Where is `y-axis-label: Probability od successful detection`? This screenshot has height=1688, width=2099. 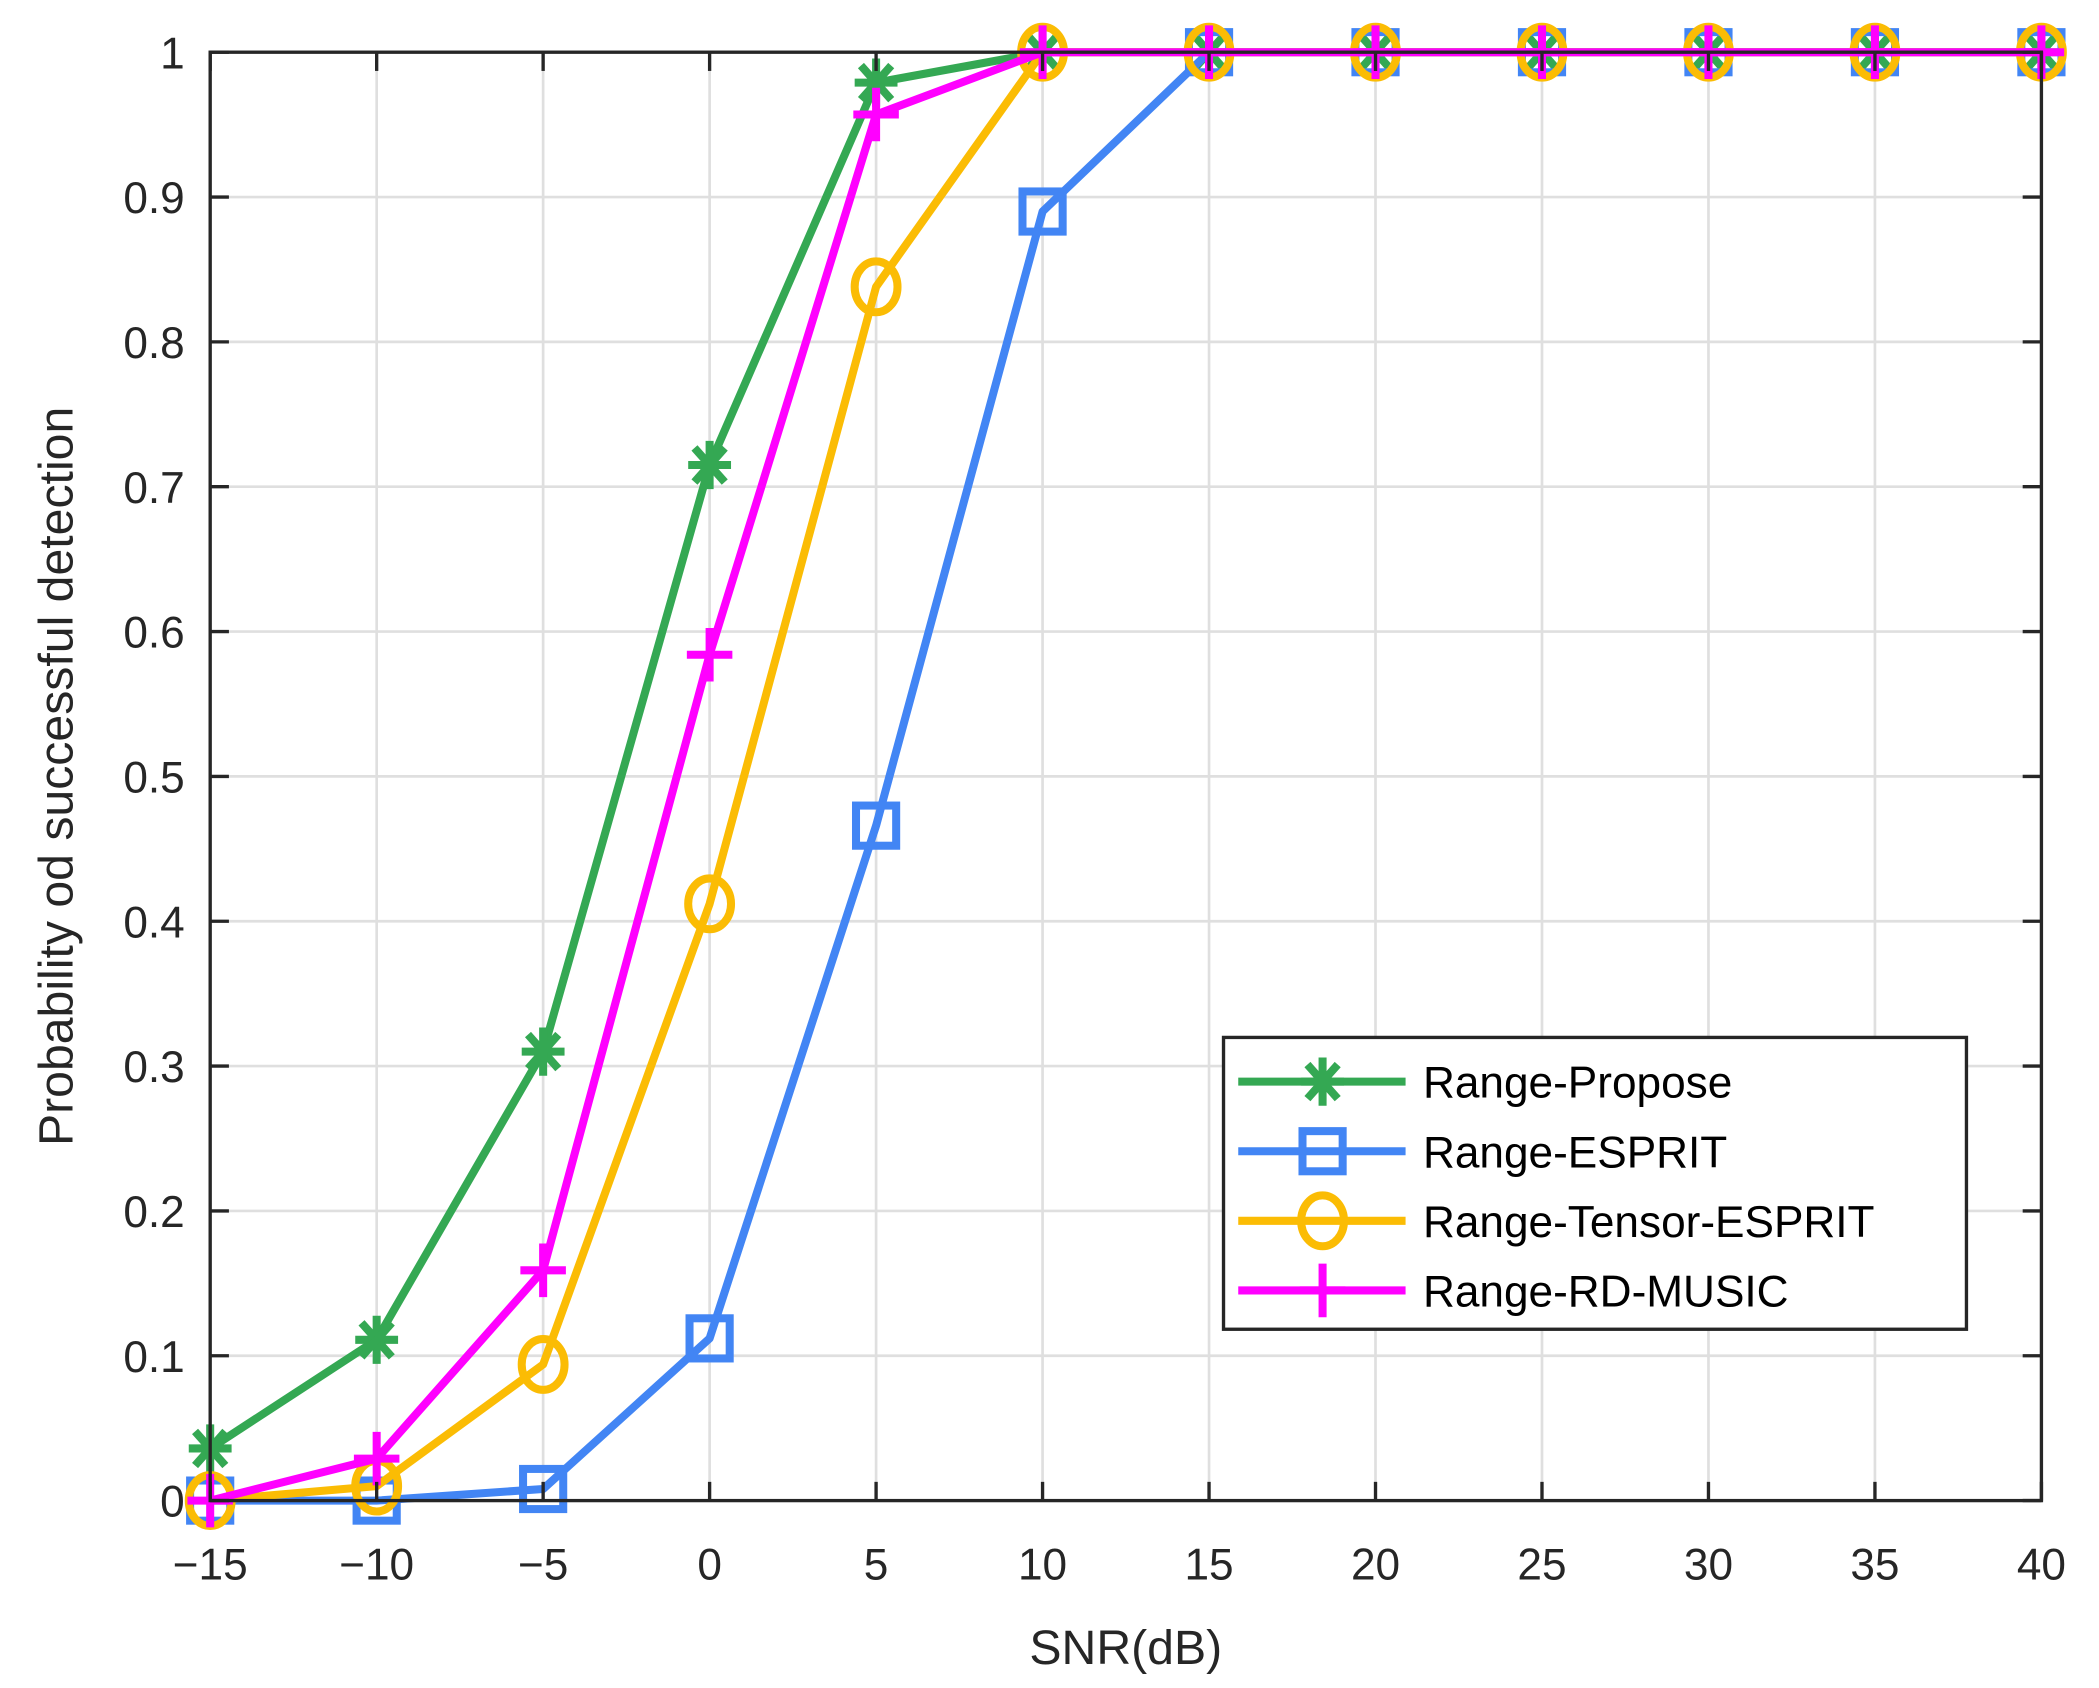
y-axis-label: Probability od successful detection is located at coordinates (56, 776).